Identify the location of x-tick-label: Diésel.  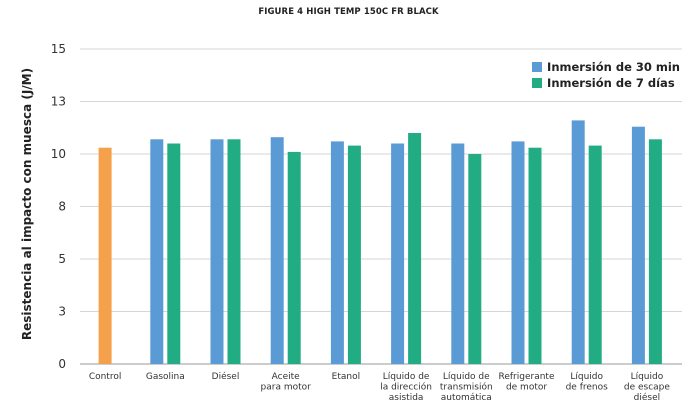
(226, 376).